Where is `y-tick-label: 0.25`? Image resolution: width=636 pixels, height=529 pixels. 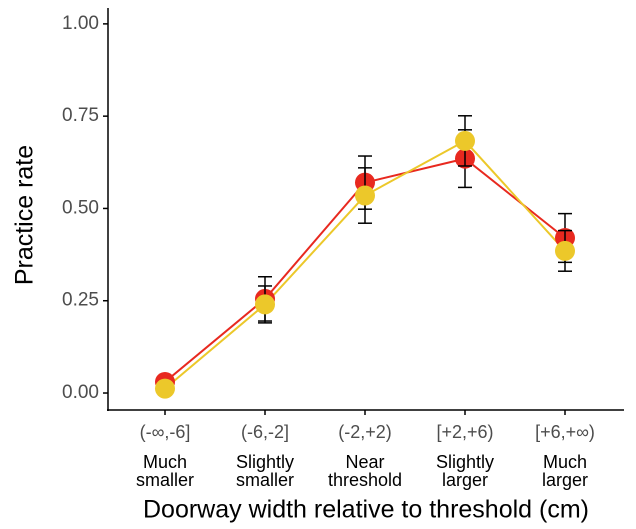 y-tick-label: 0.25 is located at coordinates (80, 300).